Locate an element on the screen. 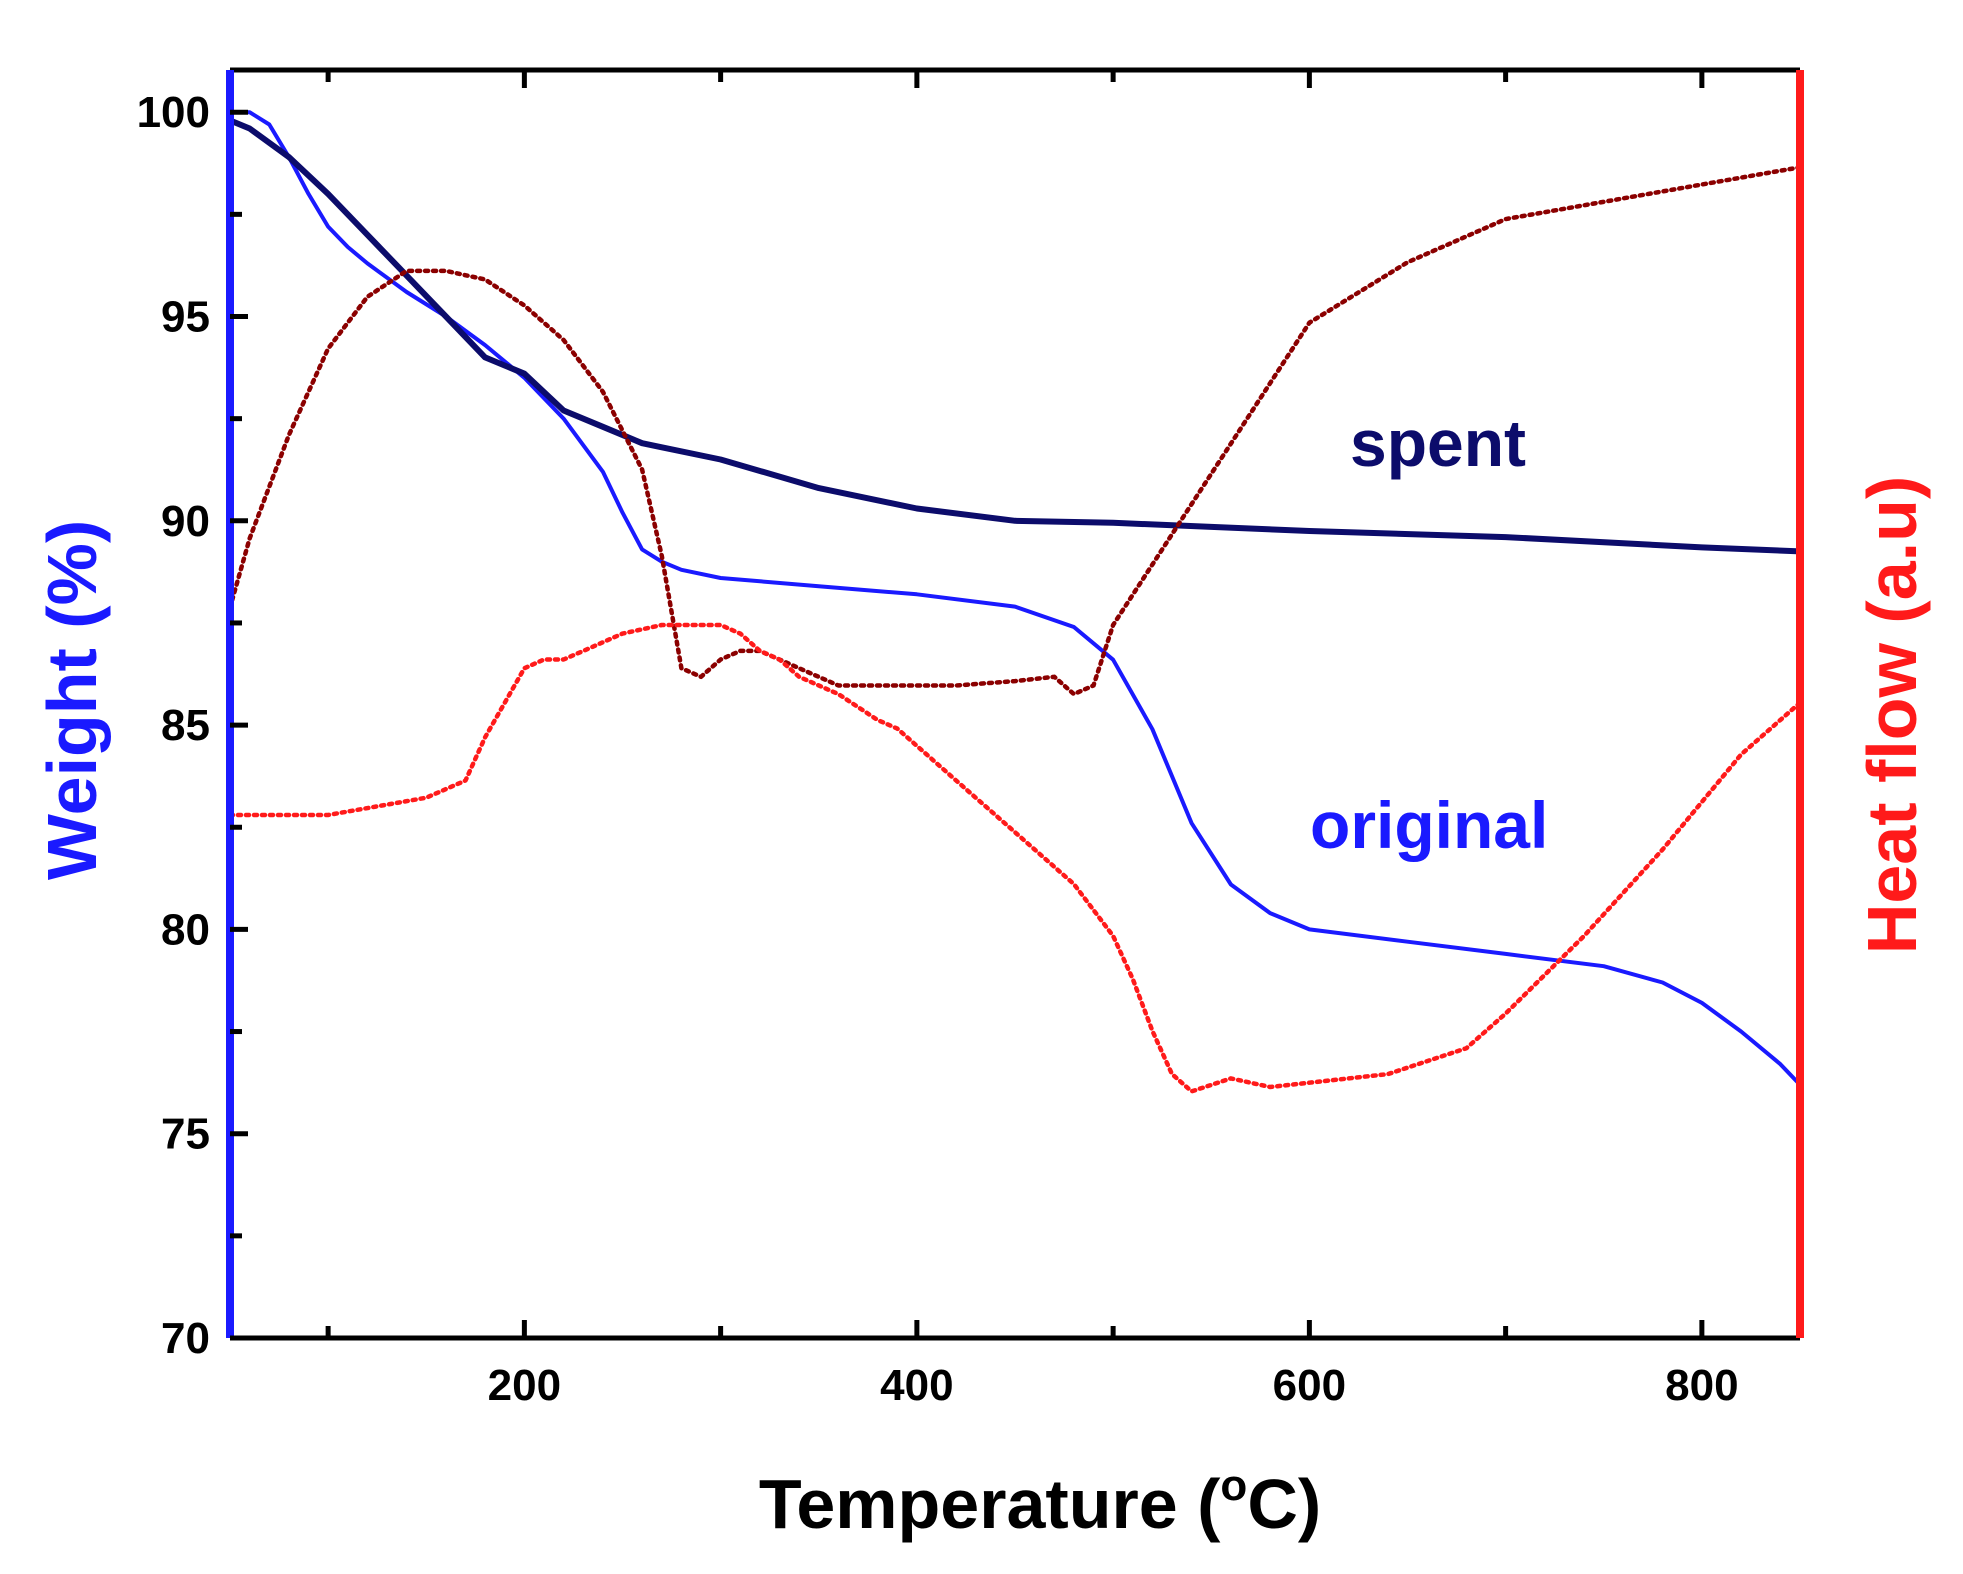  y-tick-label-75: 75 is located at coordinates (185, 1134).